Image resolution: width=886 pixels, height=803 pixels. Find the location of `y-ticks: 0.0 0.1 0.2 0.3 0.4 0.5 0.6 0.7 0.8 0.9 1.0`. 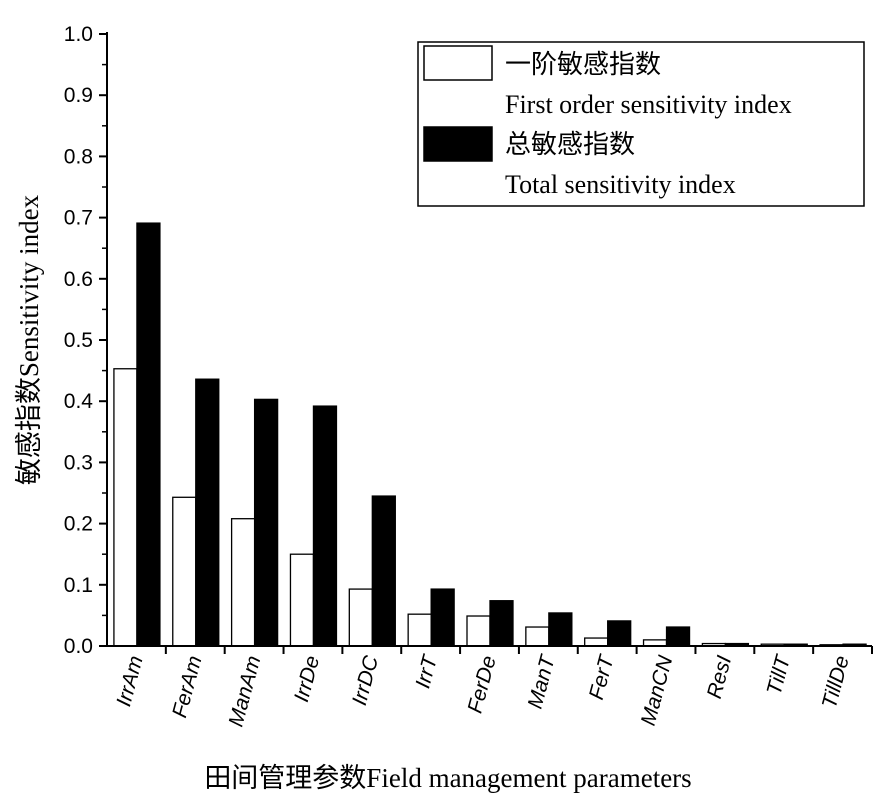

y-ticks: 0.0 0.1 0.2 0.3 0.4 0.5 0.6 0.7 0.8 0.9 1.0 is located at coordinates (85, 340).